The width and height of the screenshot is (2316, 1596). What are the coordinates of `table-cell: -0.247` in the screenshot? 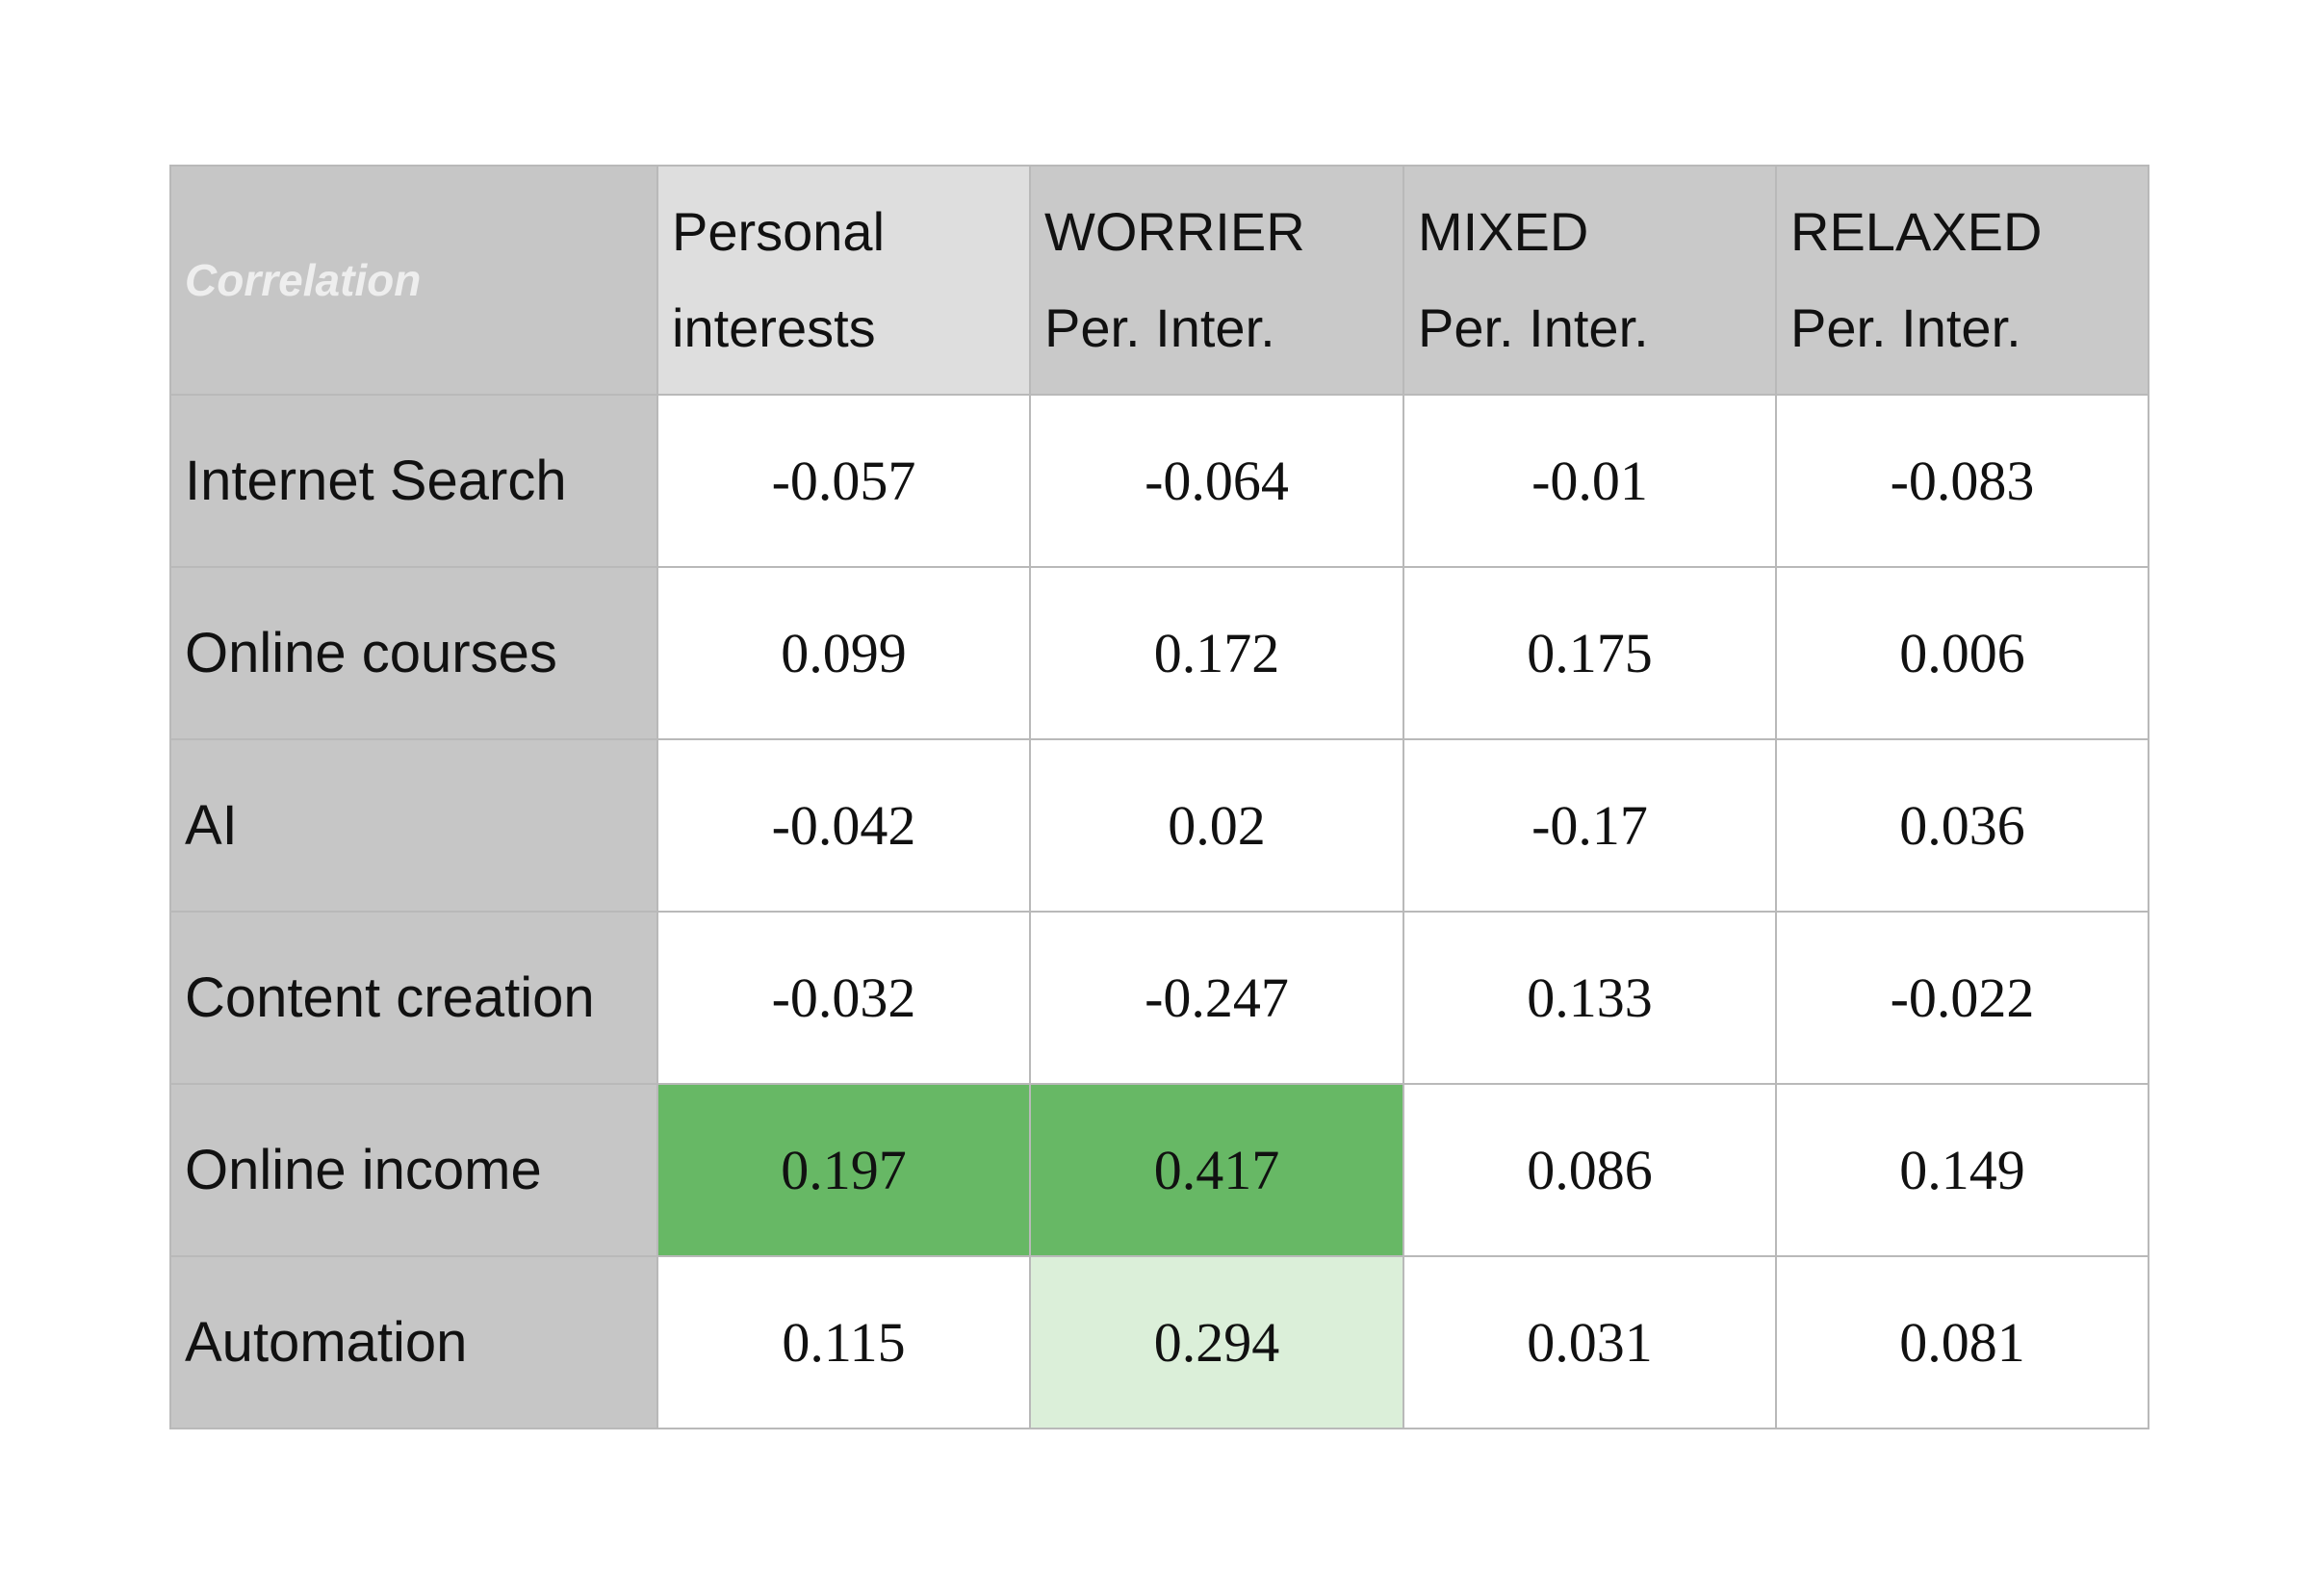 It's located at (1216, 998).